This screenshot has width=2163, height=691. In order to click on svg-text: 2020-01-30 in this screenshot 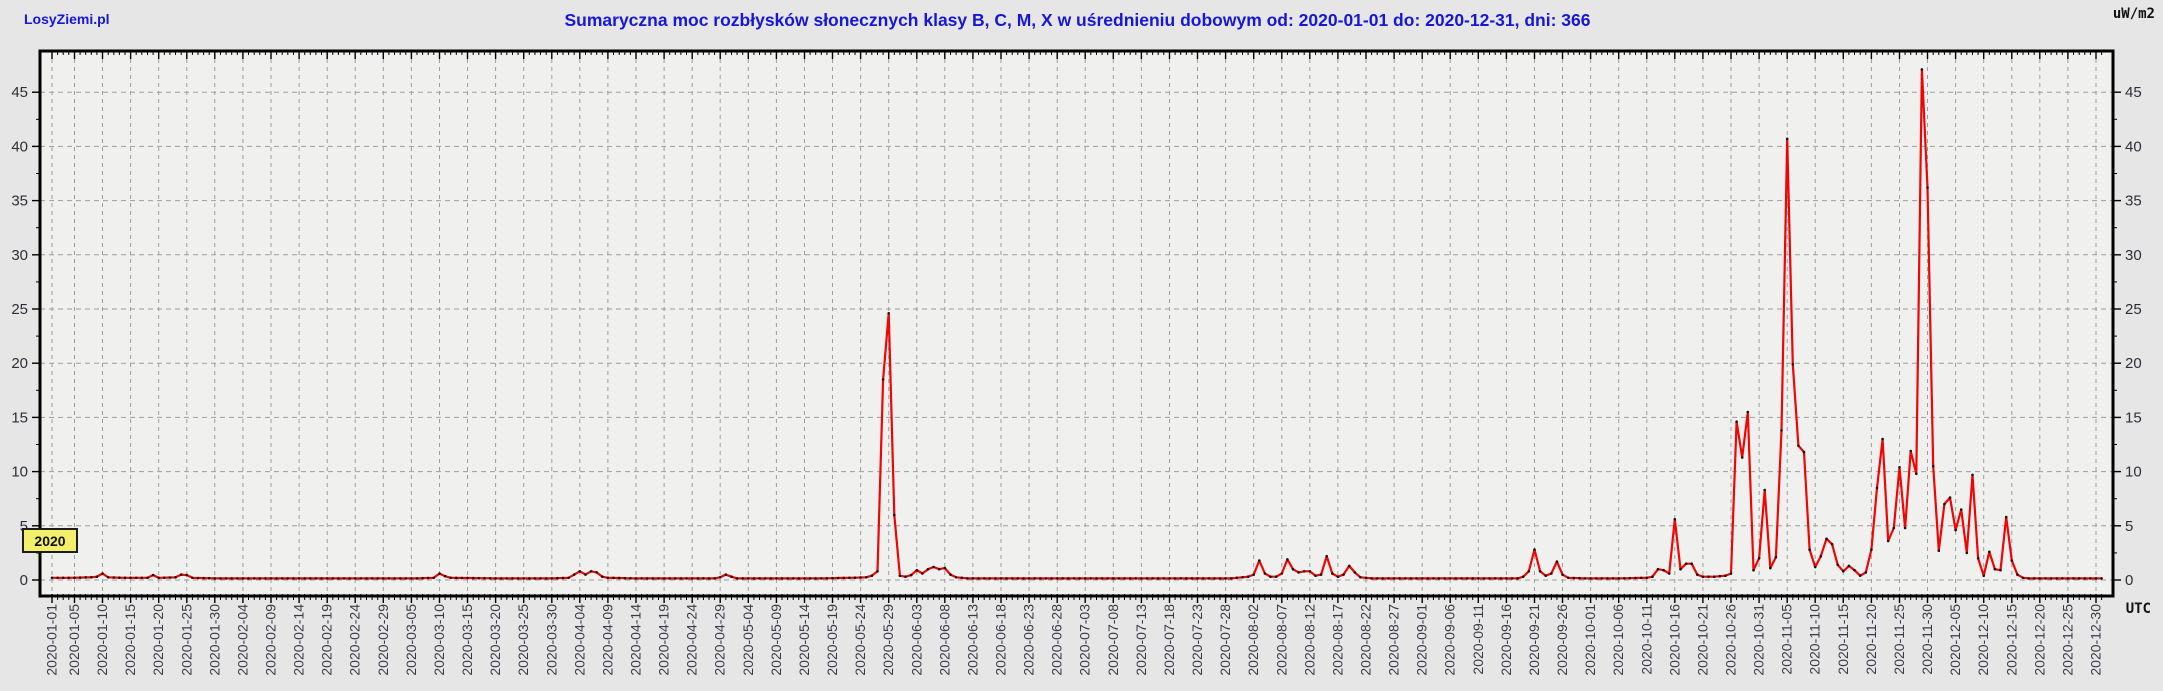, I will do `click(214, 640)`.